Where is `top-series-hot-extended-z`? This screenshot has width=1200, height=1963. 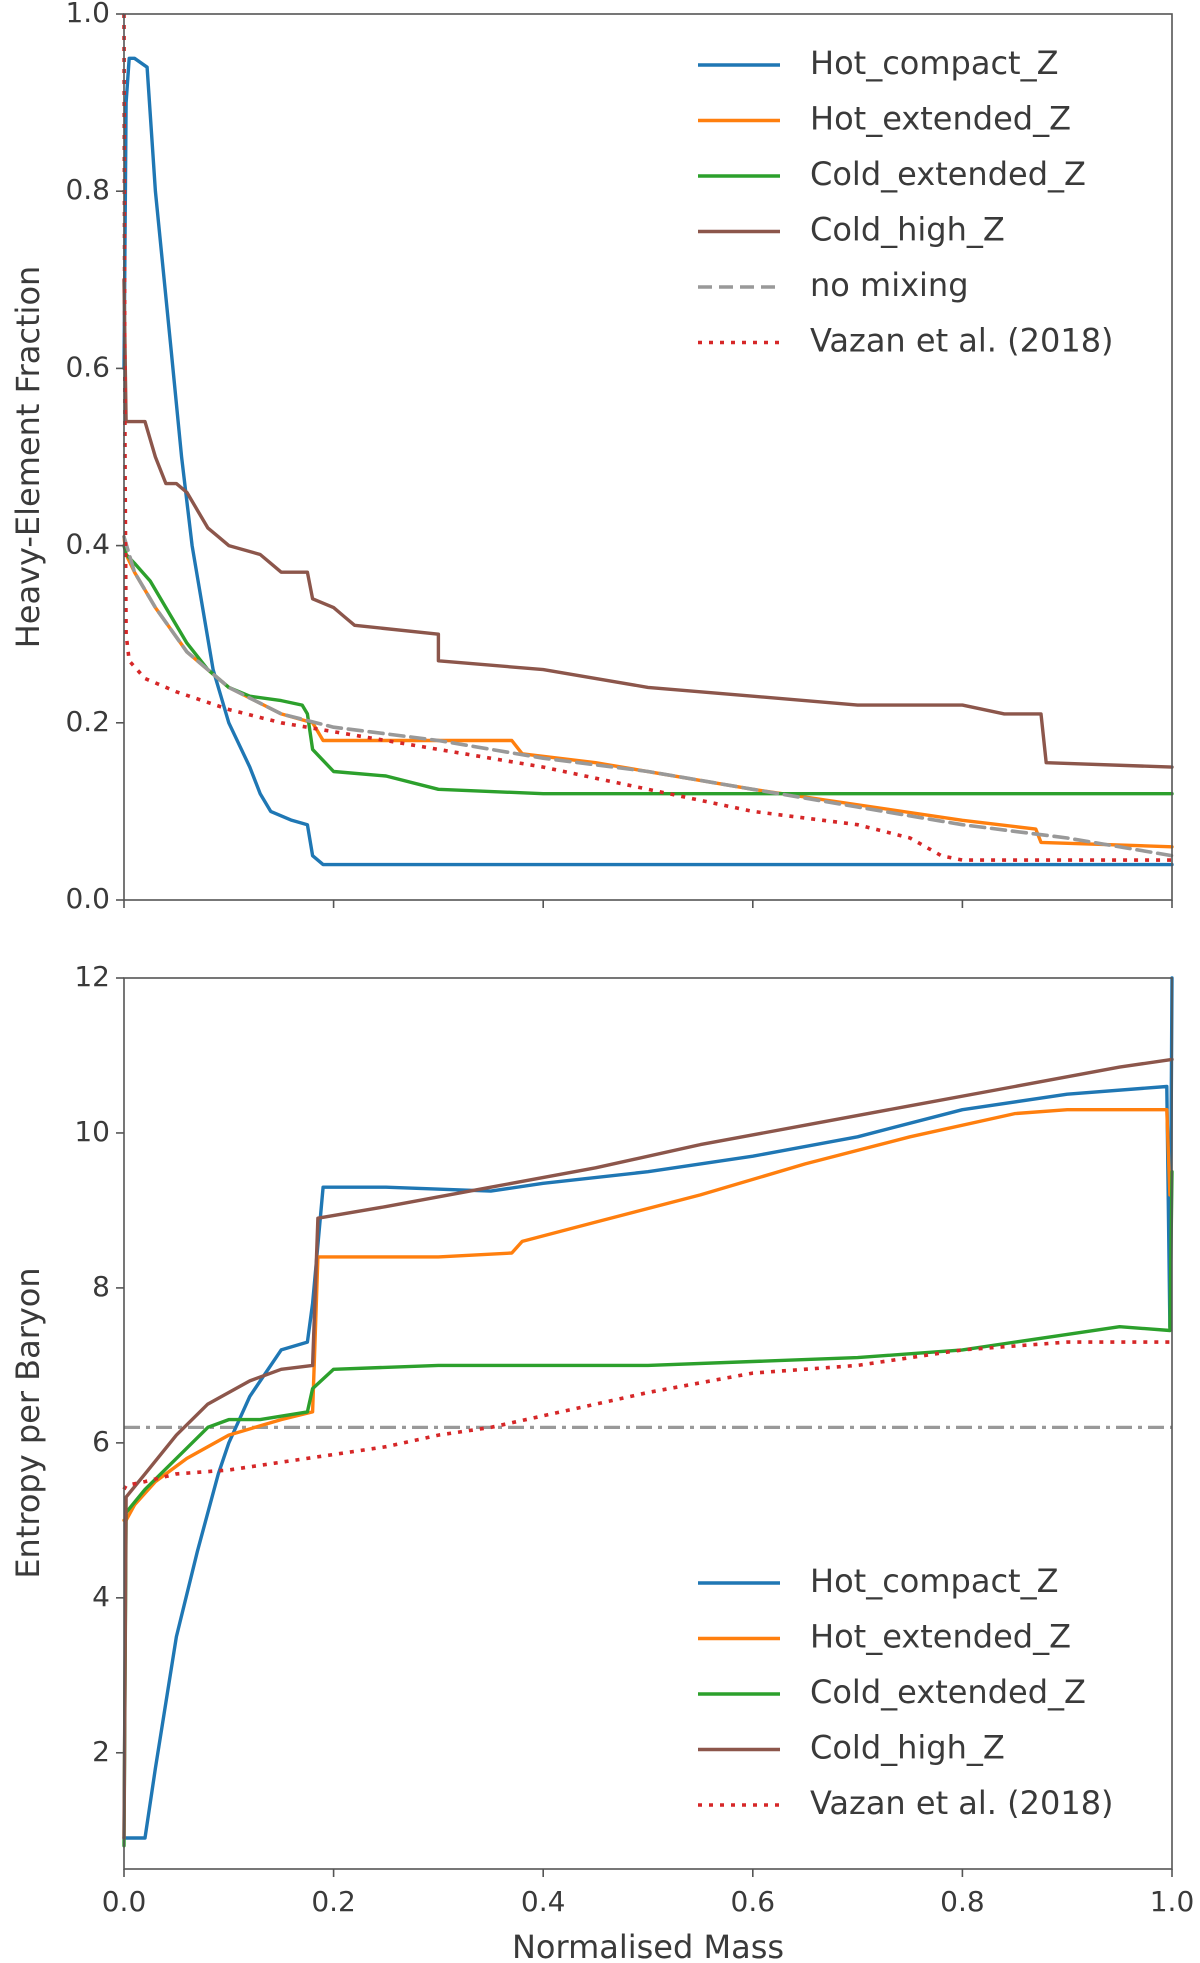 top-series-hot-extended-z is located at coordinates (648, 692).